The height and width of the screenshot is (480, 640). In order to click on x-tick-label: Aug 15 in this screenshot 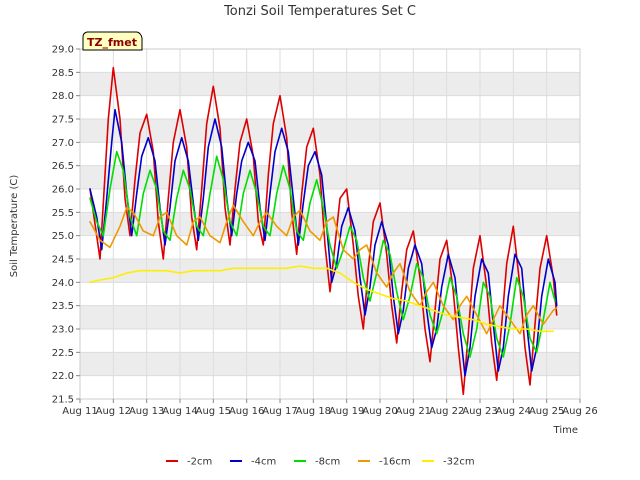, I will do `click(213, 411)`.